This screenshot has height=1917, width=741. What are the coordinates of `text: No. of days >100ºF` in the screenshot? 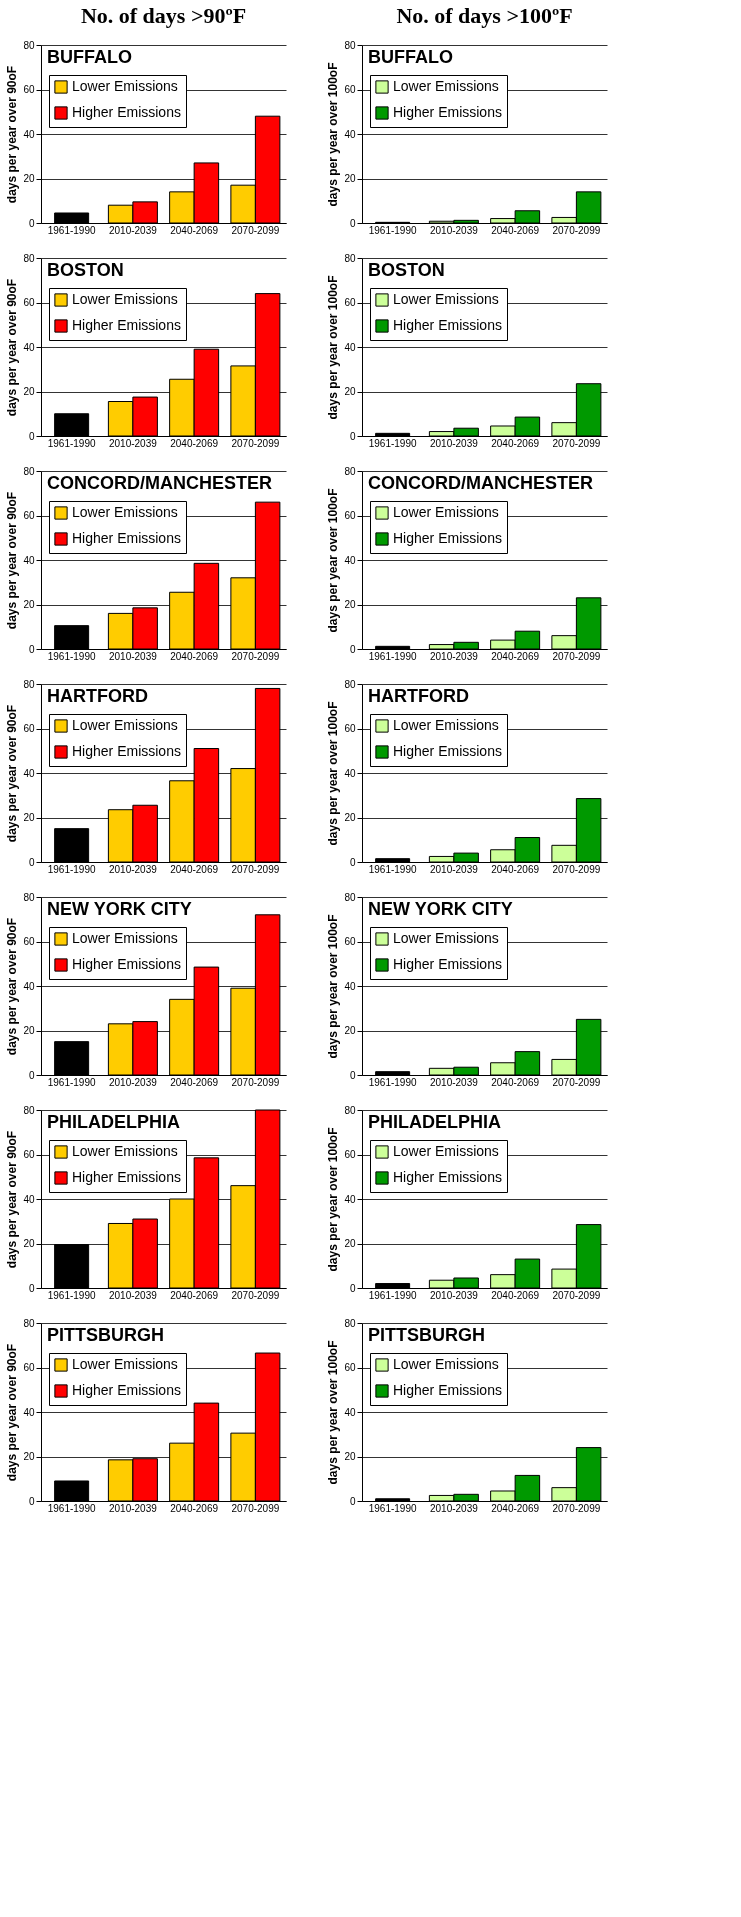 It's located at (484, 15).